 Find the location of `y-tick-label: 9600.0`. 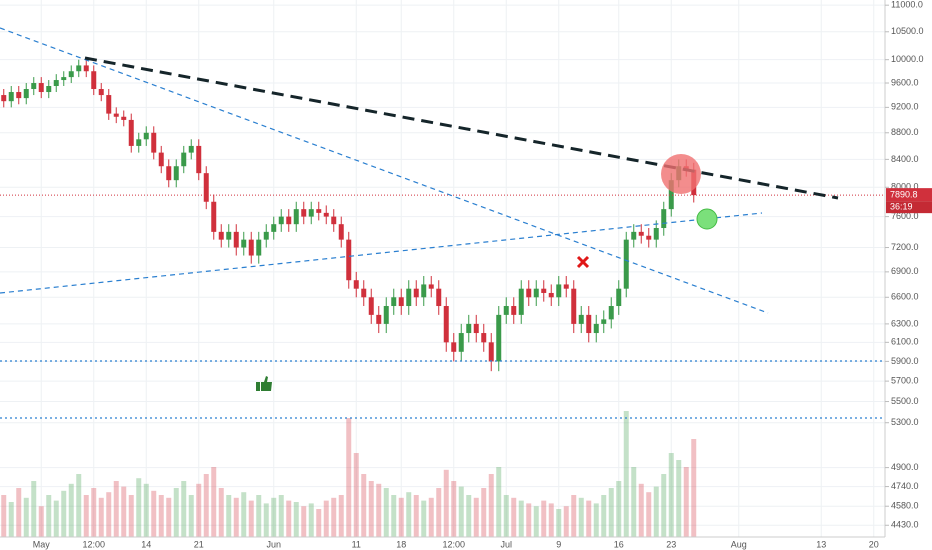

y-tick-label: 9600.0 is located at coordinates (905, 82).